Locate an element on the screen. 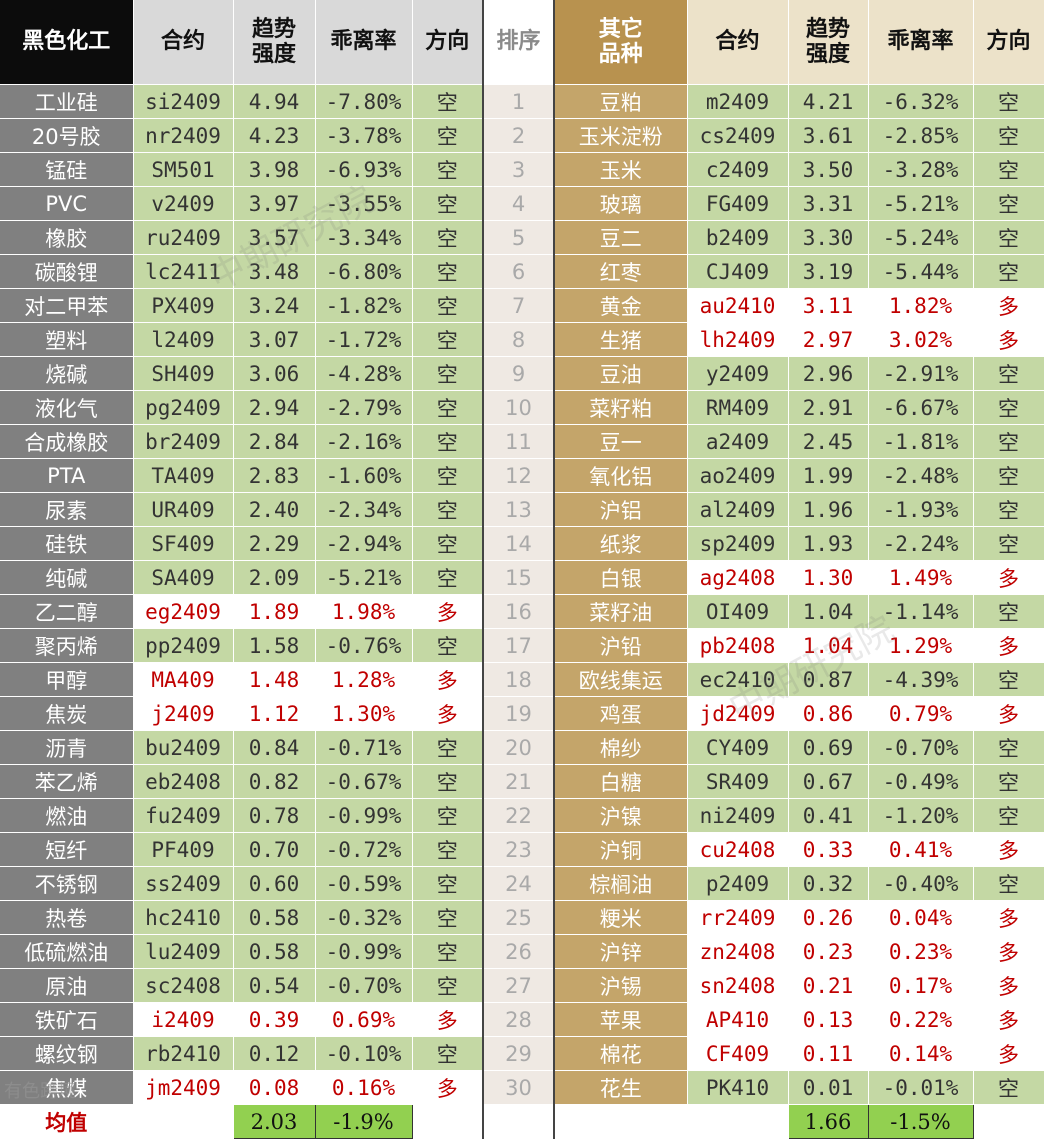 This screenshot has width=1044, height=1139. right-deviation: -2.91% is located at coordinates (921, 373).